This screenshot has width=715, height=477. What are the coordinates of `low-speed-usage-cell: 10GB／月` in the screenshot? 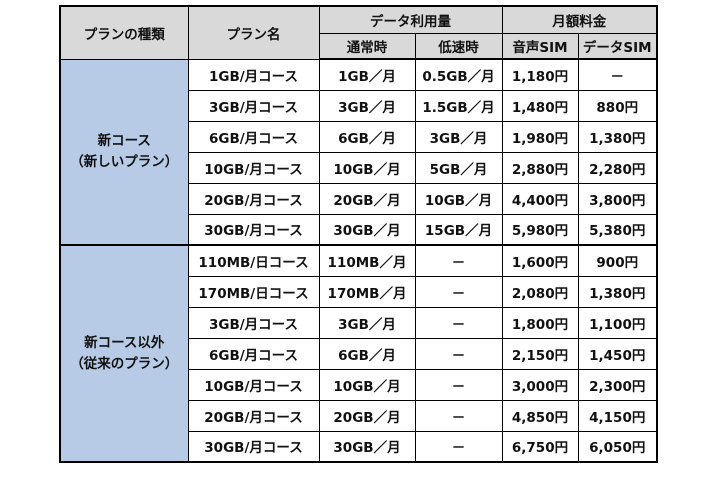 It's located at (458, 198).